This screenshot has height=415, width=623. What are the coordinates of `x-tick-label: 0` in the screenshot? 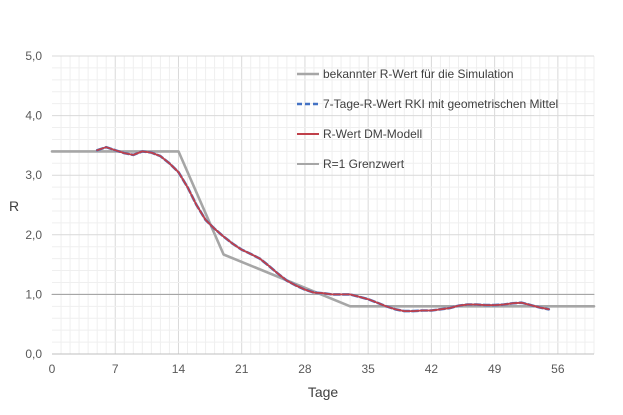 It's located at (52, 369).